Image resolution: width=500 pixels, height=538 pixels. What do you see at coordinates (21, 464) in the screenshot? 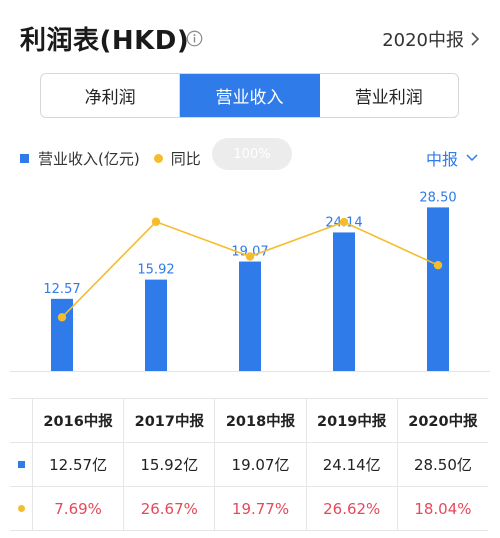
I see `revenue-marker` at bounding box center [21, 464].